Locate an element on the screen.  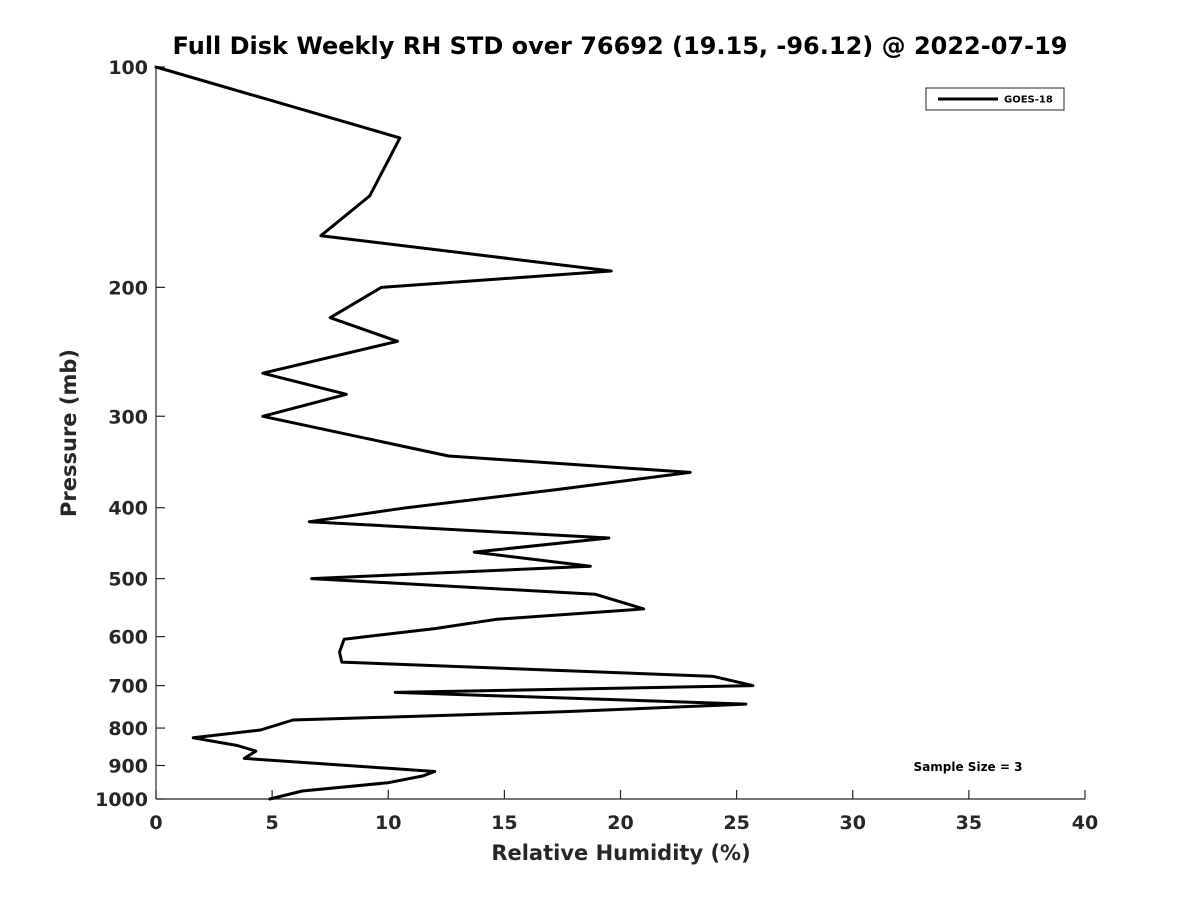
y-tick-label: 400 is located at coordinates (128, 509).